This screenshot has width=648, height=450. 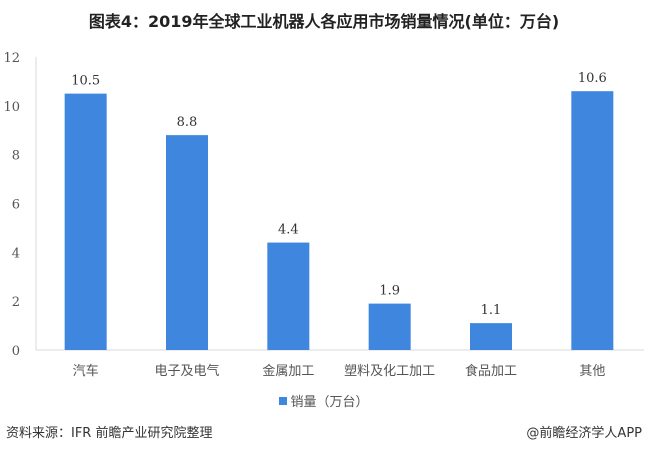 I want to click on data-label: 1.9, so click(x=389, y=291).